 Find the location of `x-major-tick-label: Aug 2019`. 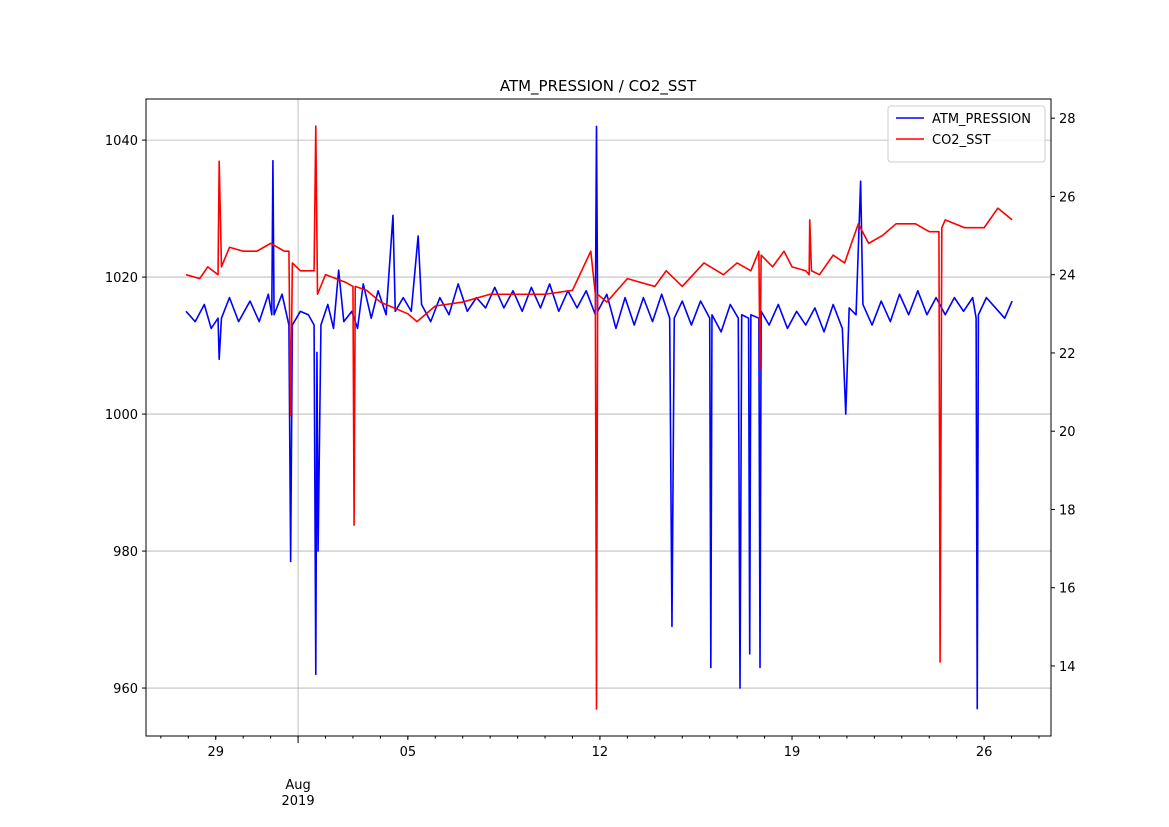

x-major-tick-label: Aug 2019 is located at coordinates (298, 793).